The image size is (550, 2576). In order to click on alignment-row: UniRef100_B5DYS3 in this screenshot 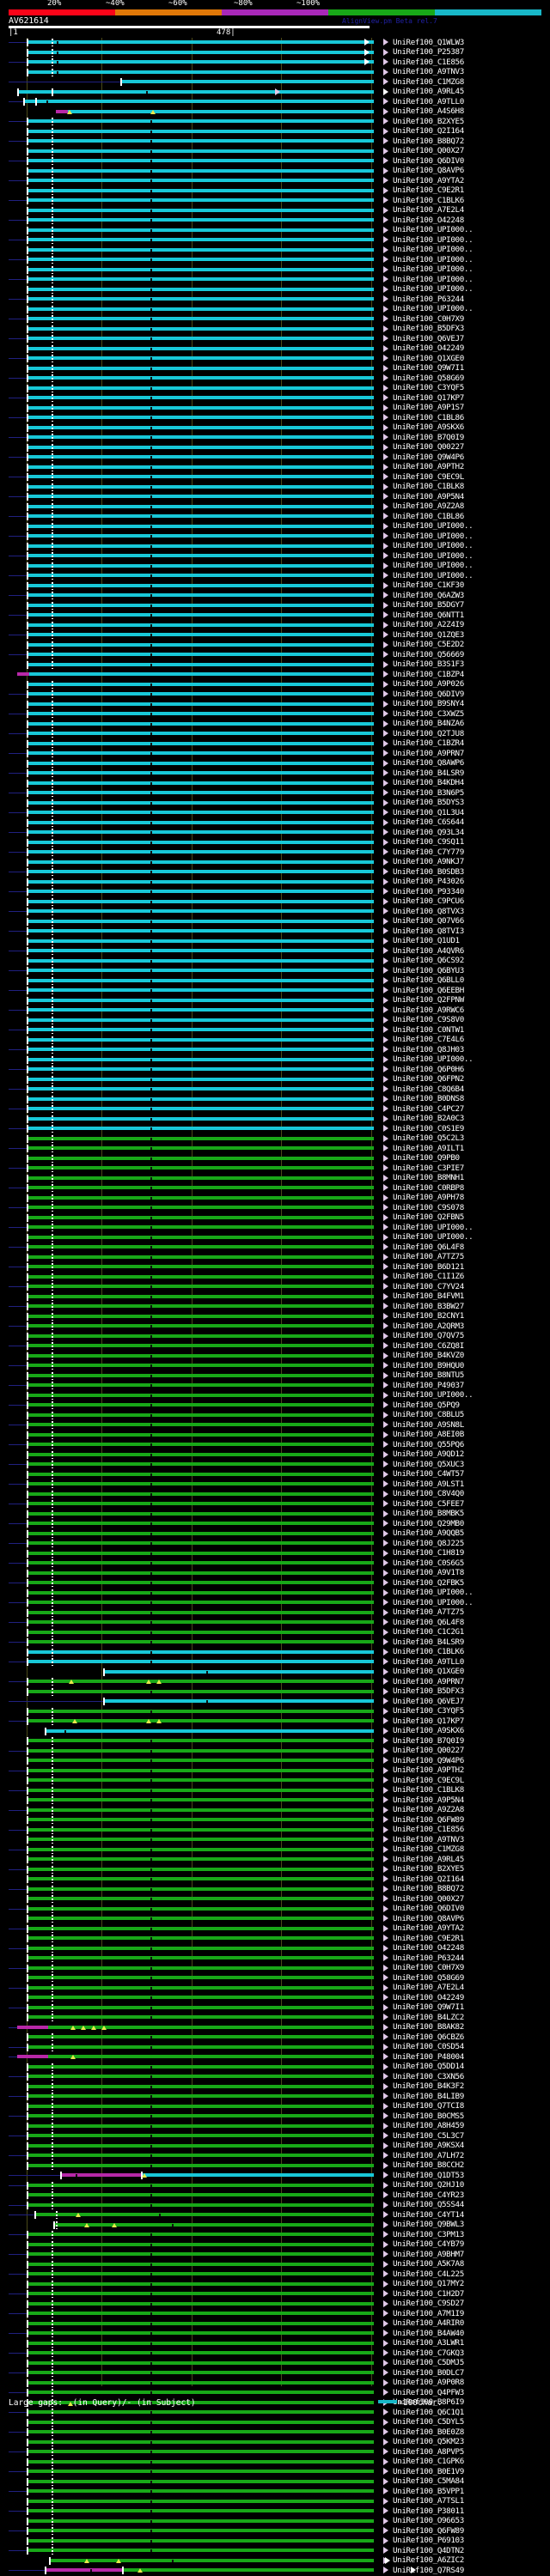, I will do `click(275, 803)`.